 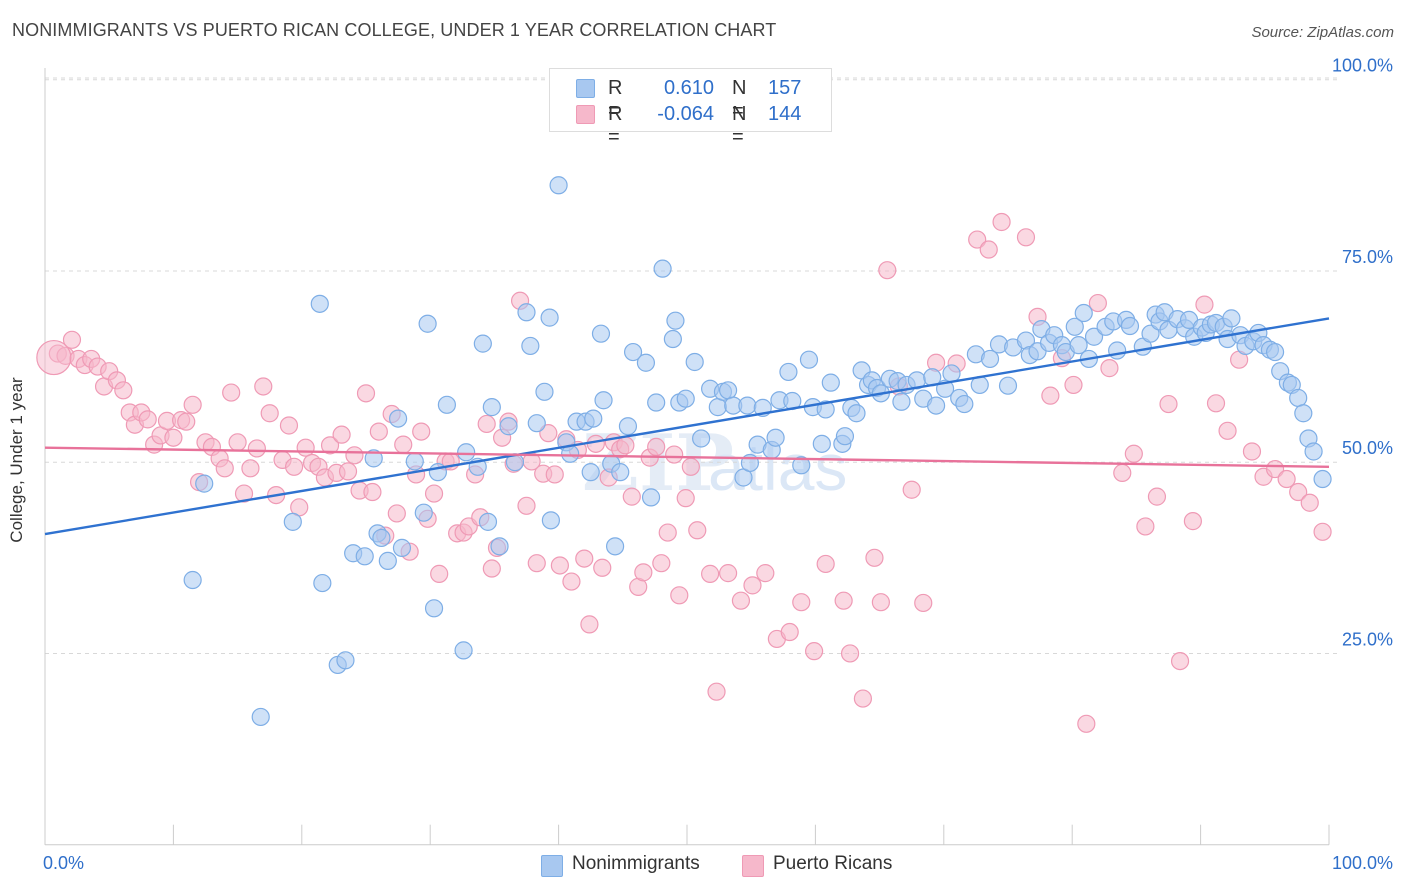 I want to click on legend-label: Nonimmigrants, so click(x=636, y=863).